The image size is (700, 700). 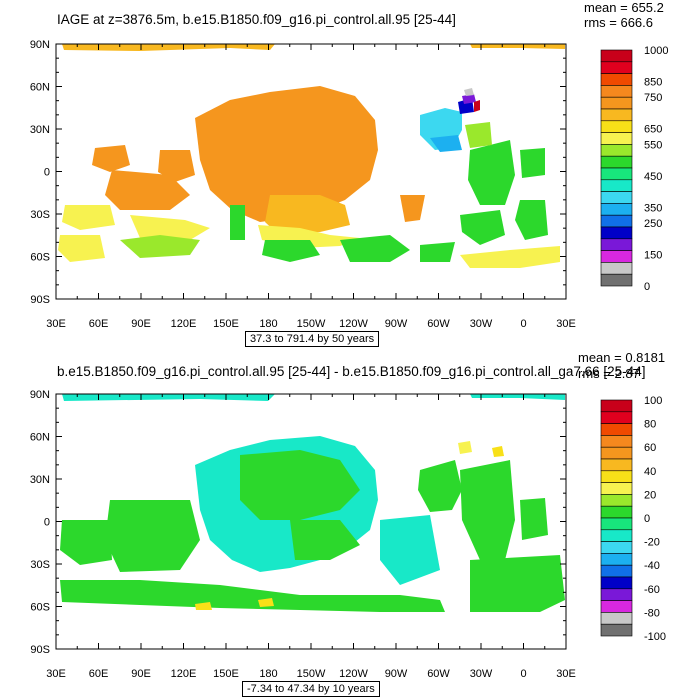 I want to click on panel1-rms: rms = 666.6, so click(x=619, y=22).